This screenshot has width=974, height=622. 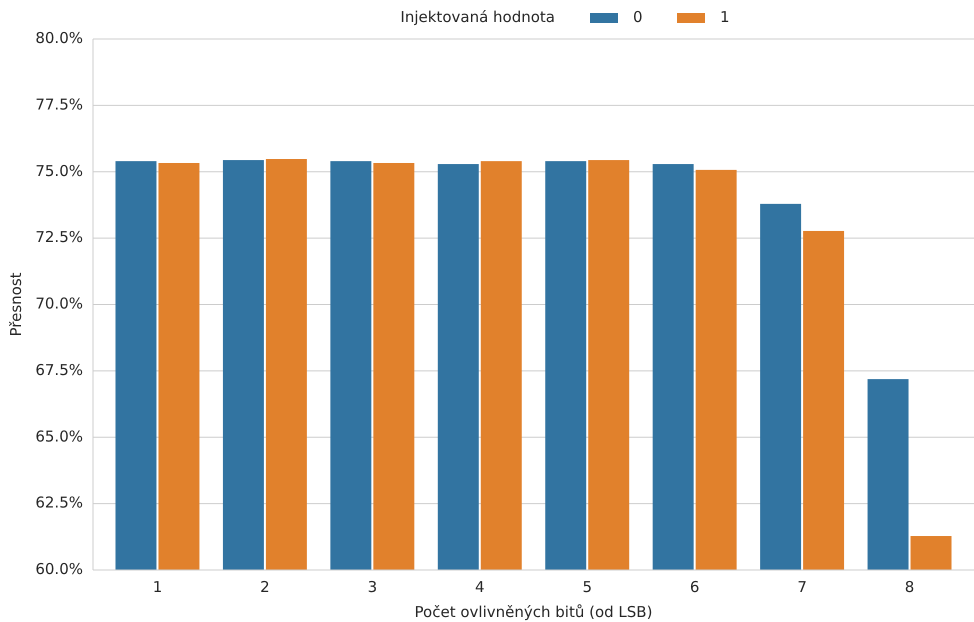 I want to click on y-tick-label: 70.0%, so click(x=59, y=303).